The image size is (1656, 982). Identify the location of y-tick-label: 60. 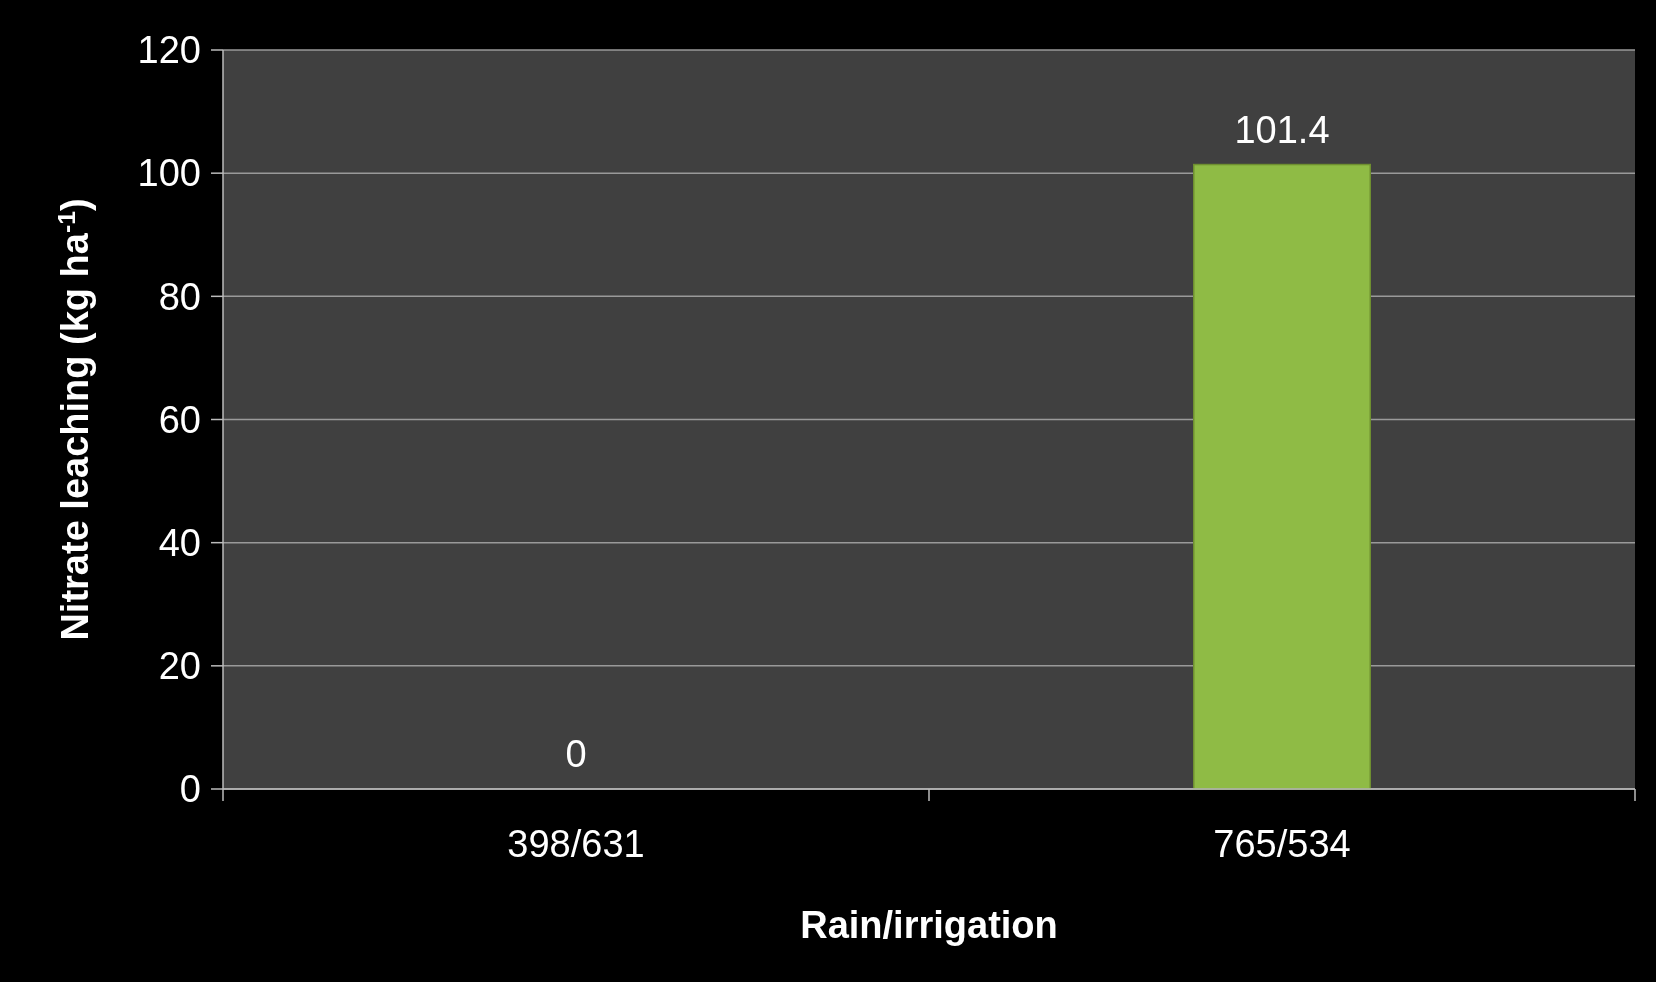
(179, 419).